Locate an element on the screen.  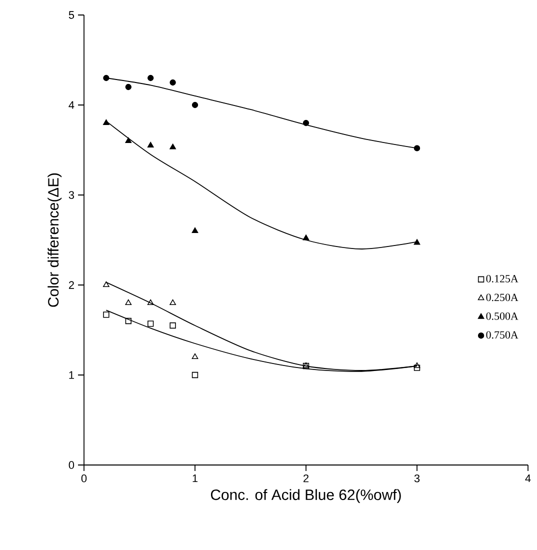
y-tick-label: 2 is located at coordinates (71, 285).